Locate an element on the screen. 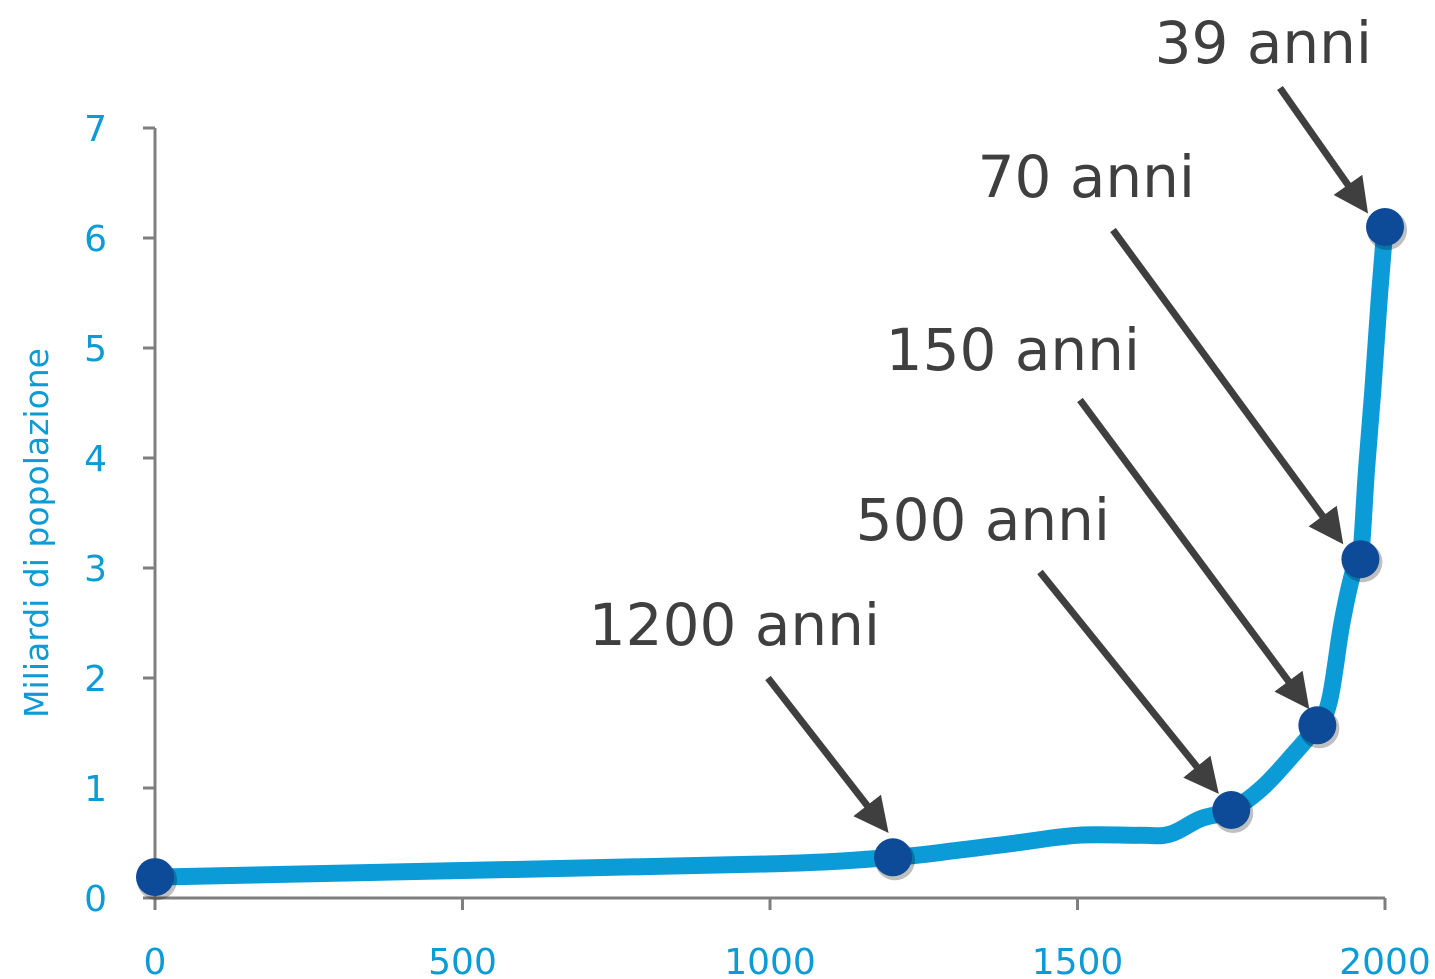 The width and height of the screenshot is (1435, 979). annotation-label: 70 anni is located at coordinates (1086, 177).